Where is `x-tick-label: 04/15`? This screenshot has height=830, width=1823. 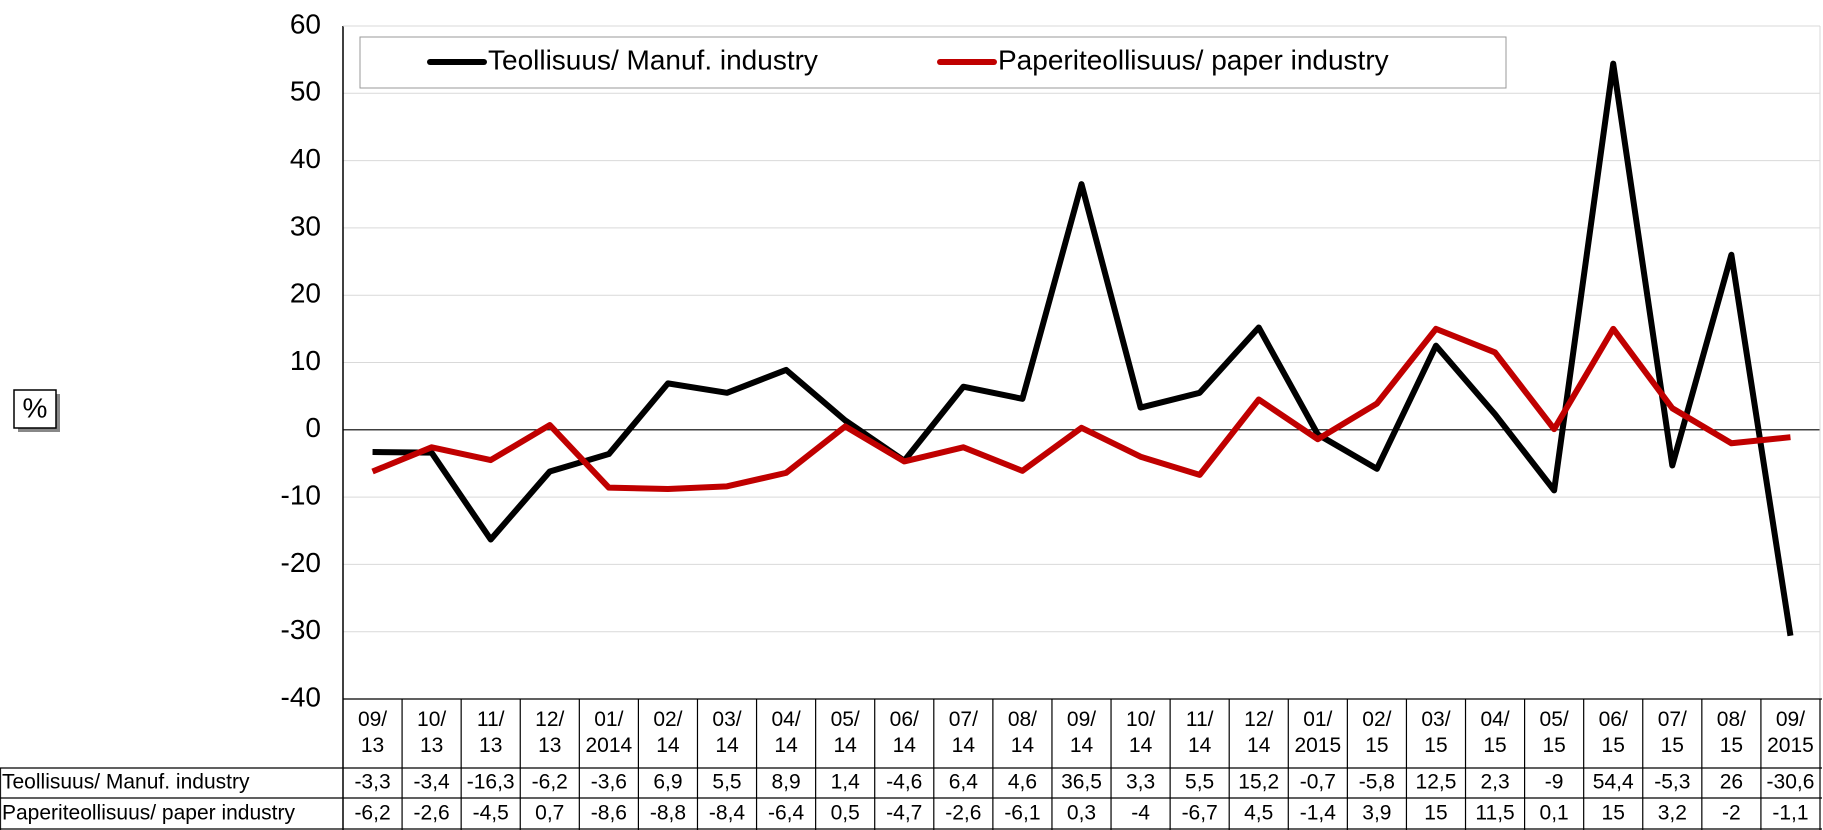
x-tick-label: 04/15 is located at coordinates (1494, 732).